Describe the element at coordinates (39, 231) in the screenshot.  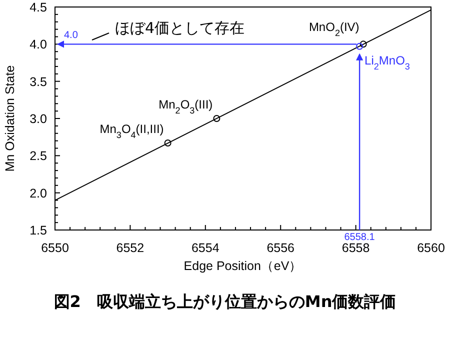
I see `y-tick-label: 1.5` at that location.